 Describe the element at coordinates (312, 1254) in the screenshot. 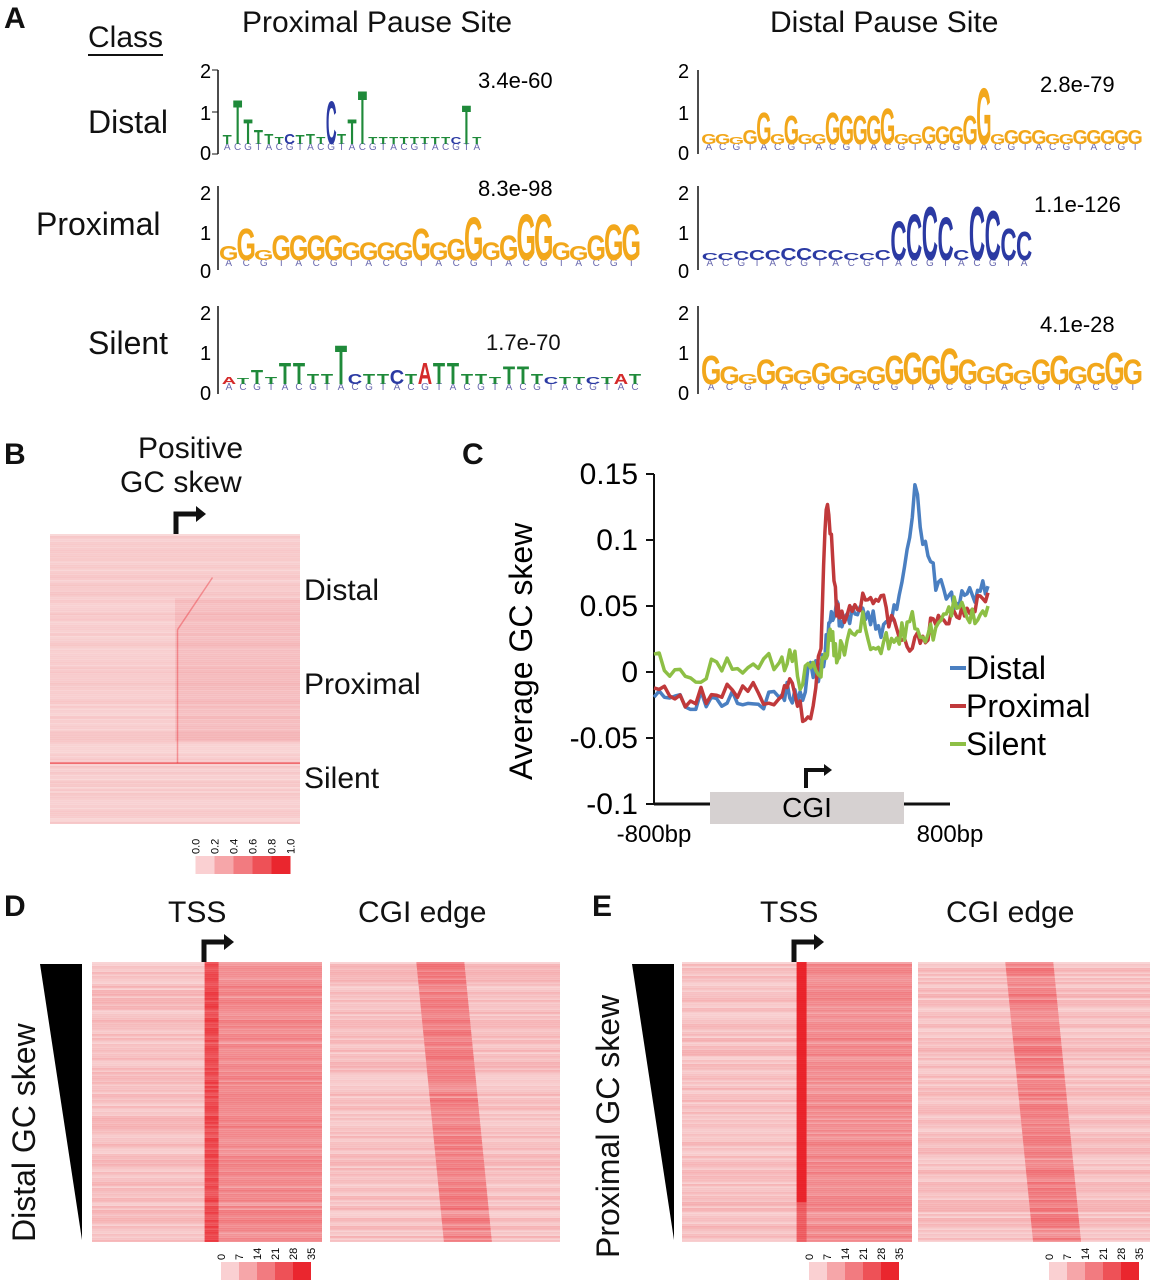

I see `scale-tick-label: 35` at that location.